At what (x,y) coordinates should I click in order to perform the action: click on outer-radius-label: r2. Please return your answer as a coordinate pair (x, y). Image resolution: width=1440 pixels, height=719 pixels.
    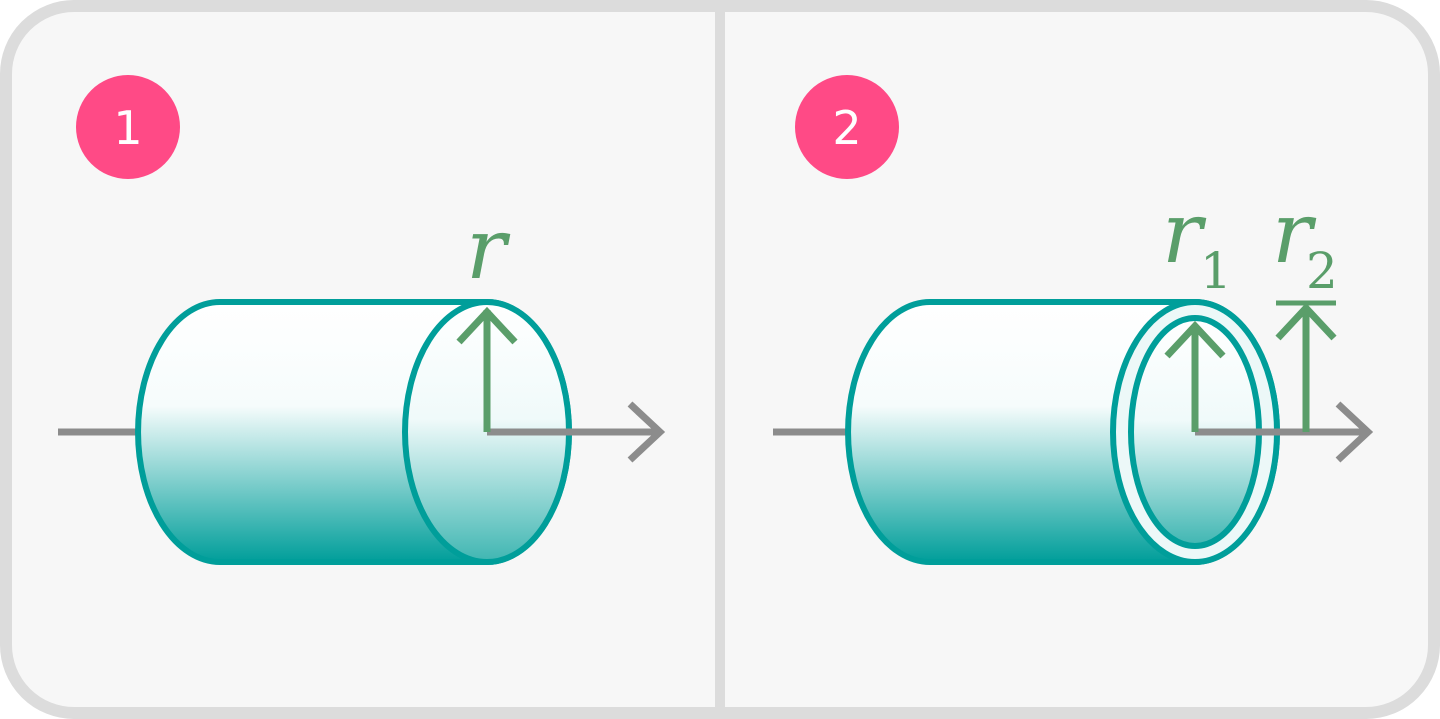
    Looking at the image, I should click on (1305, 242).